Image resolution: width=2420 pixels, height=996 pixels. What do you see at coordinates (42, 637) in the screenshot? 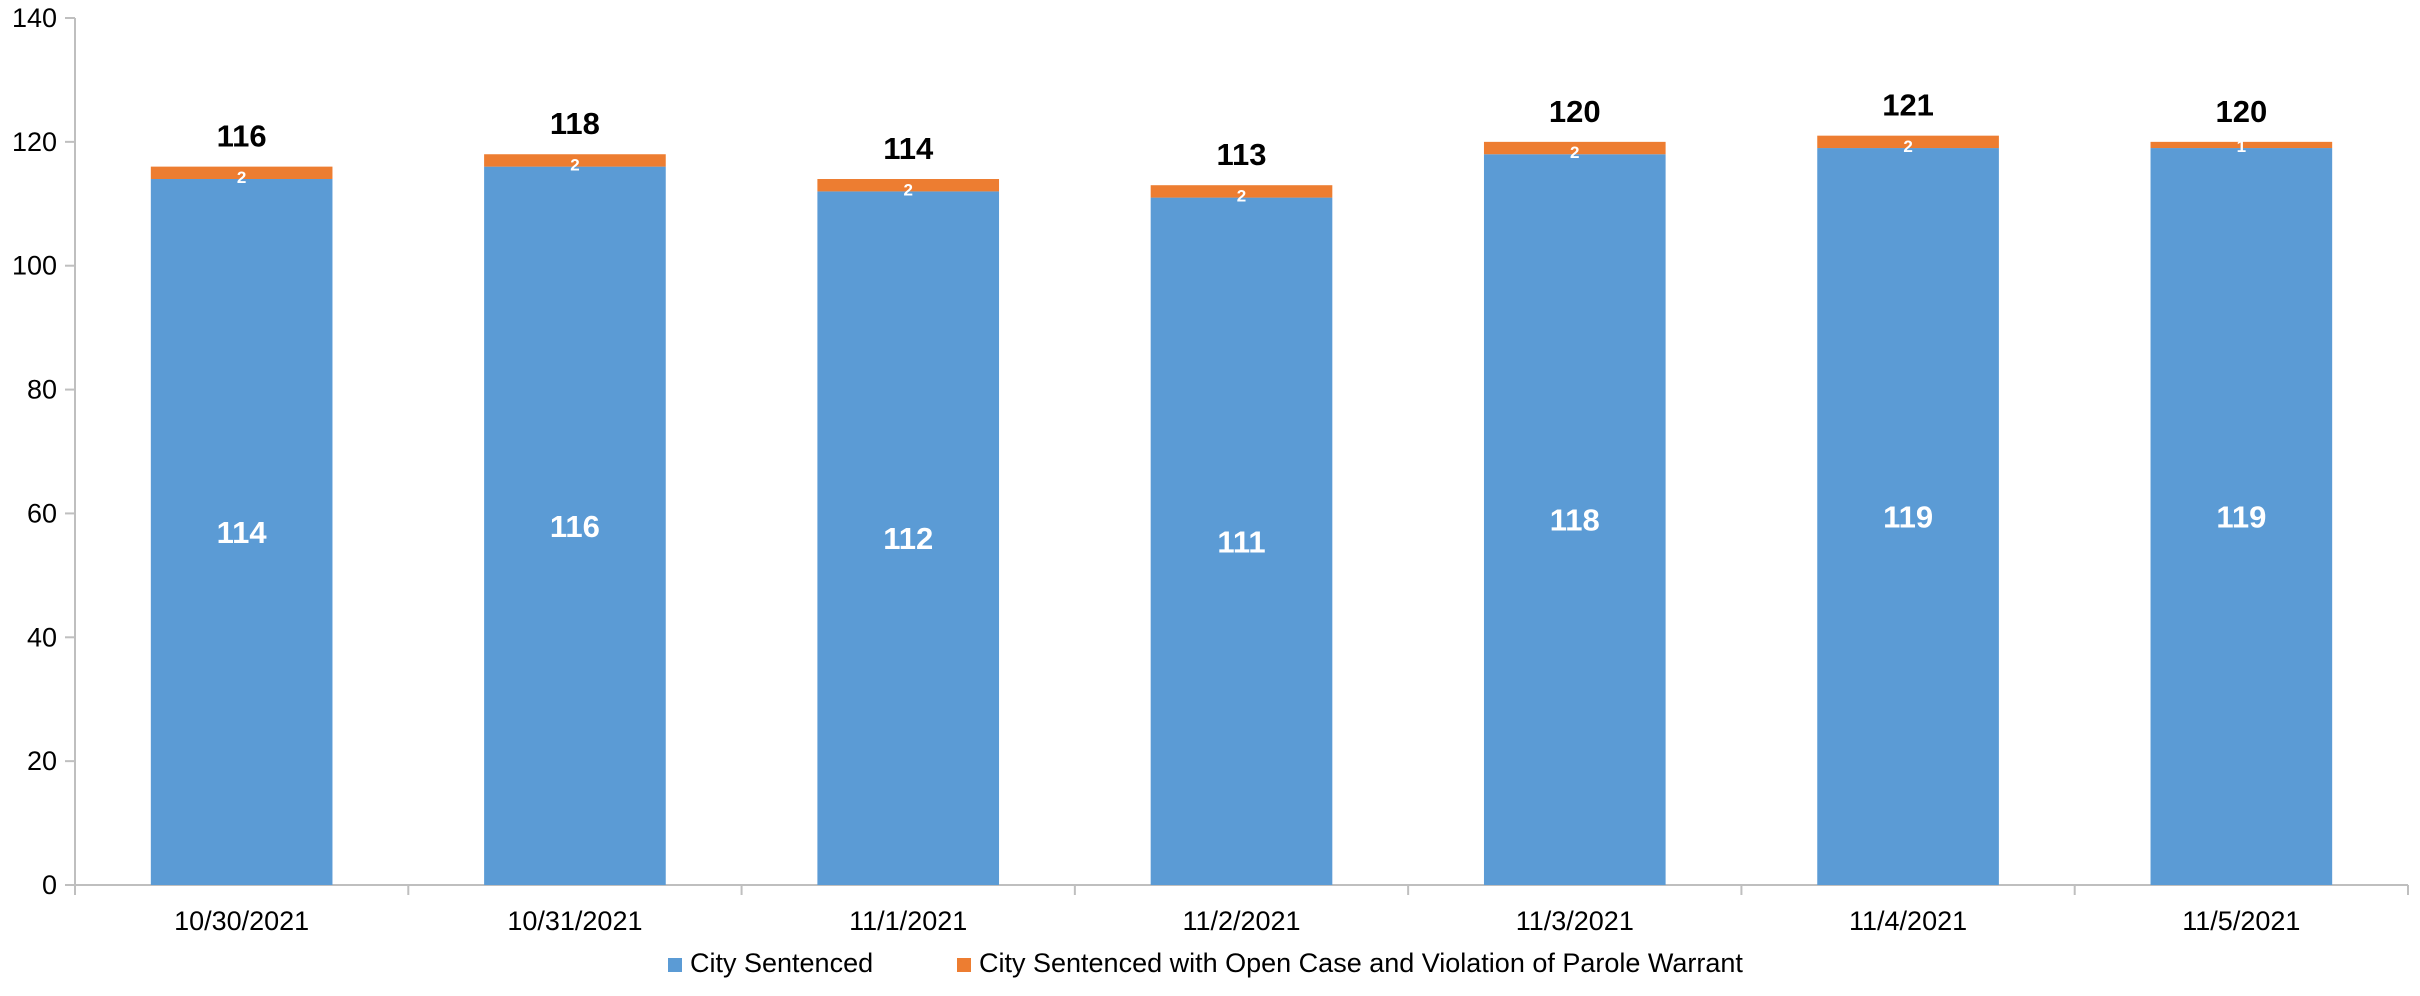
I see `y-tick-label: 40` at bounding box center [42, 637].